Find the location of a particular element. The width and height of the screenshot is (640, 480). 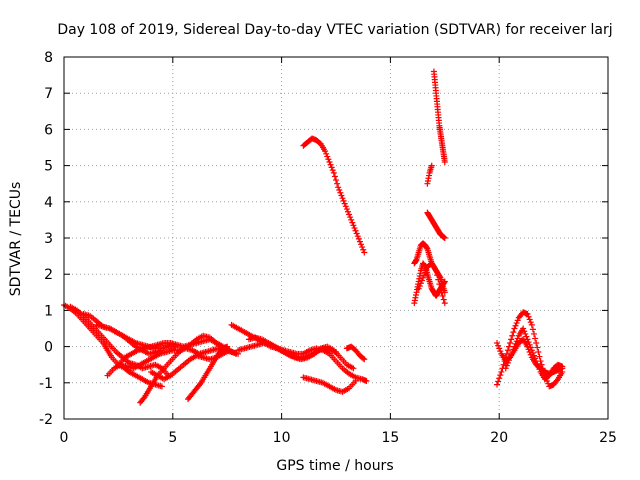

x-axis-label: GPS time / hours is located at coordinates (334, 466).